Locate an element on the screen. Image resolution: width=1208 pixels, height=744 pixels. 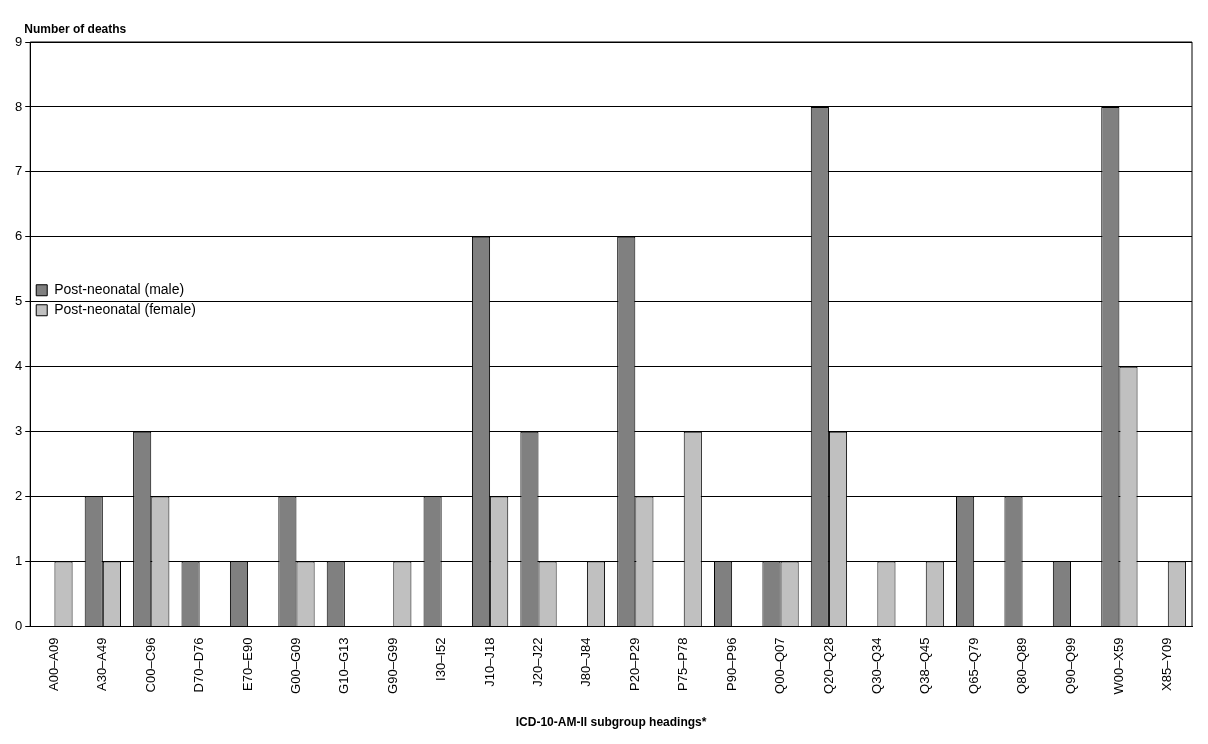
y-tick-label: 9 is located at coordinates (19, 41).